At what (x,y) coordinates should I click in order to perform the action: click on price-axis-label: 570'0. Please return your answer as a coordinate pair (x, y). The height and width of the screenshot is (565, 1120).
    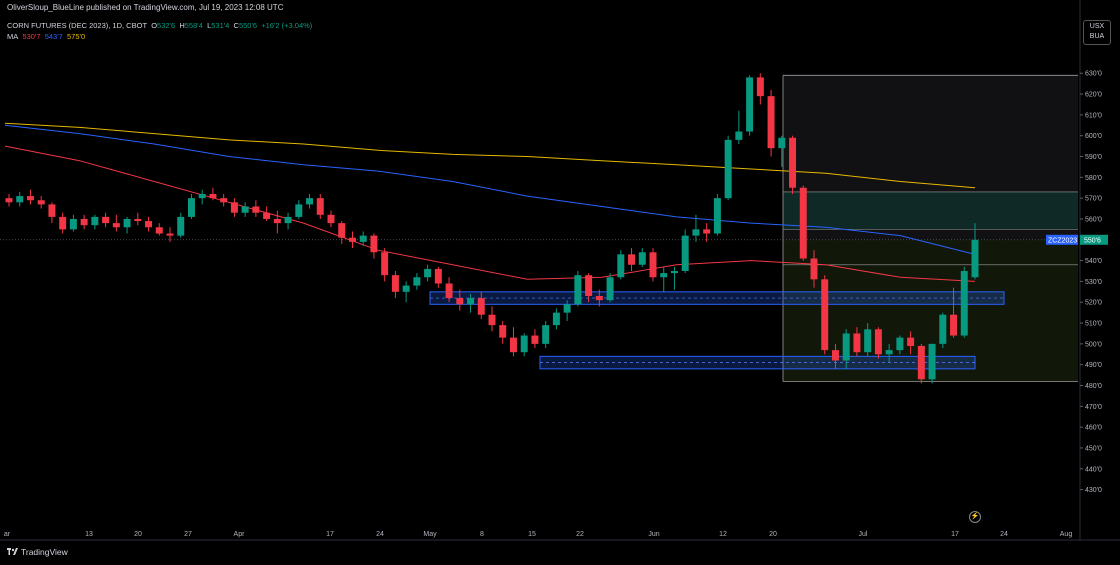
    Looking at the image, I should click on (1093, 199).